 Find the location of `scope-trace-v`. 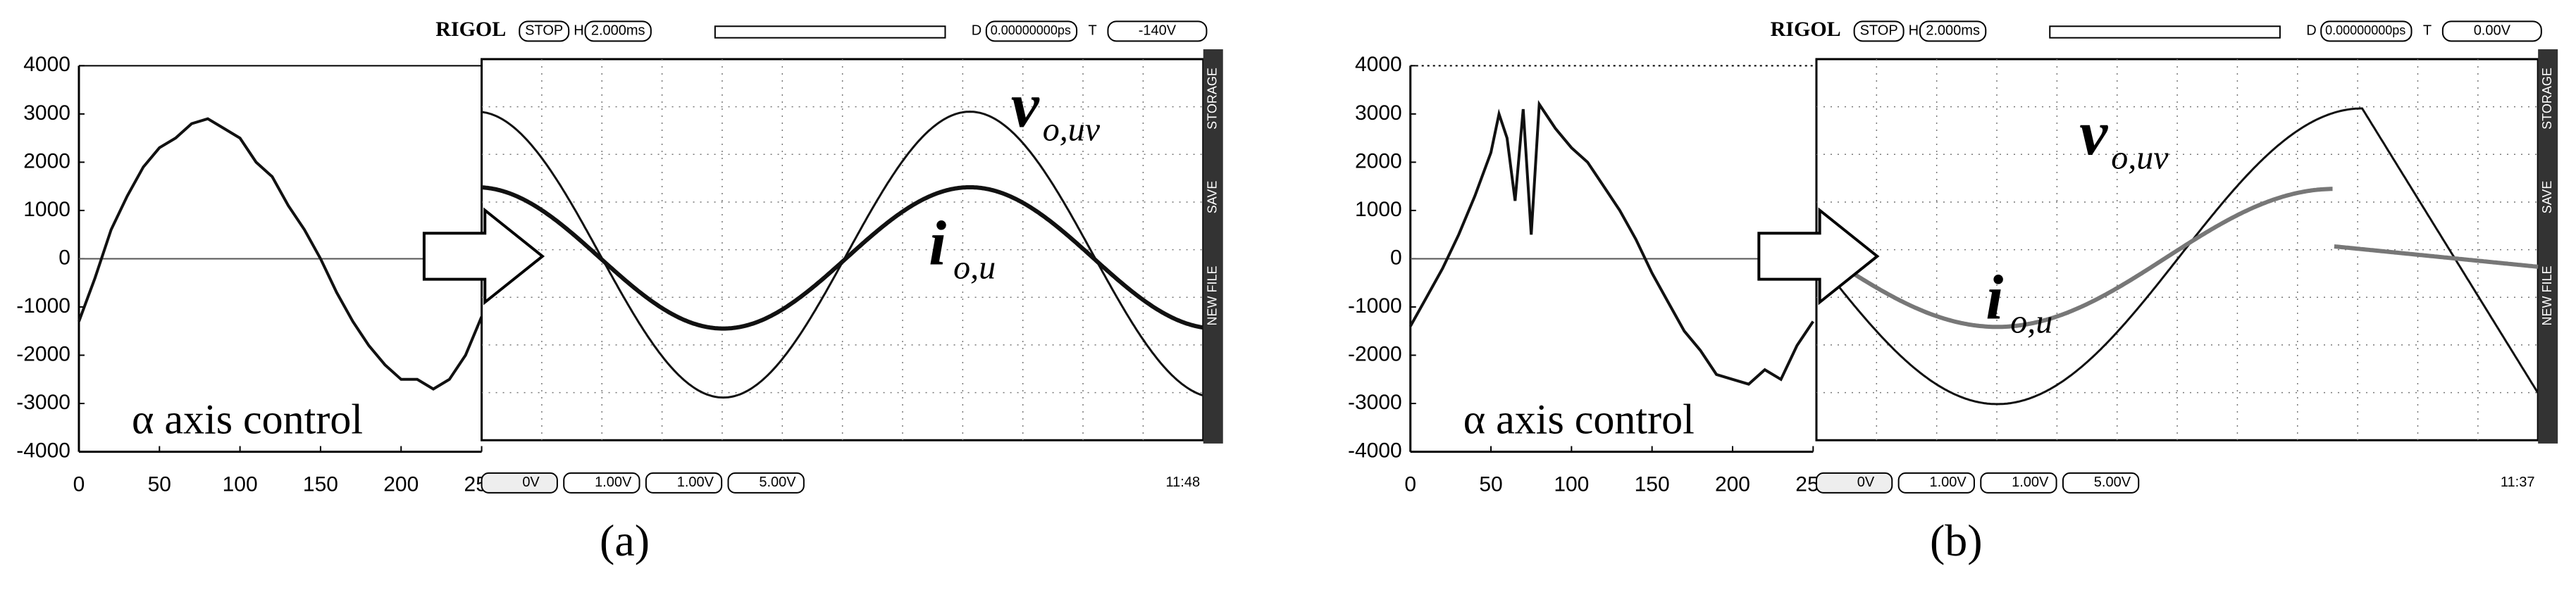

scope-trace-v is located at coordinates (2177, 256).